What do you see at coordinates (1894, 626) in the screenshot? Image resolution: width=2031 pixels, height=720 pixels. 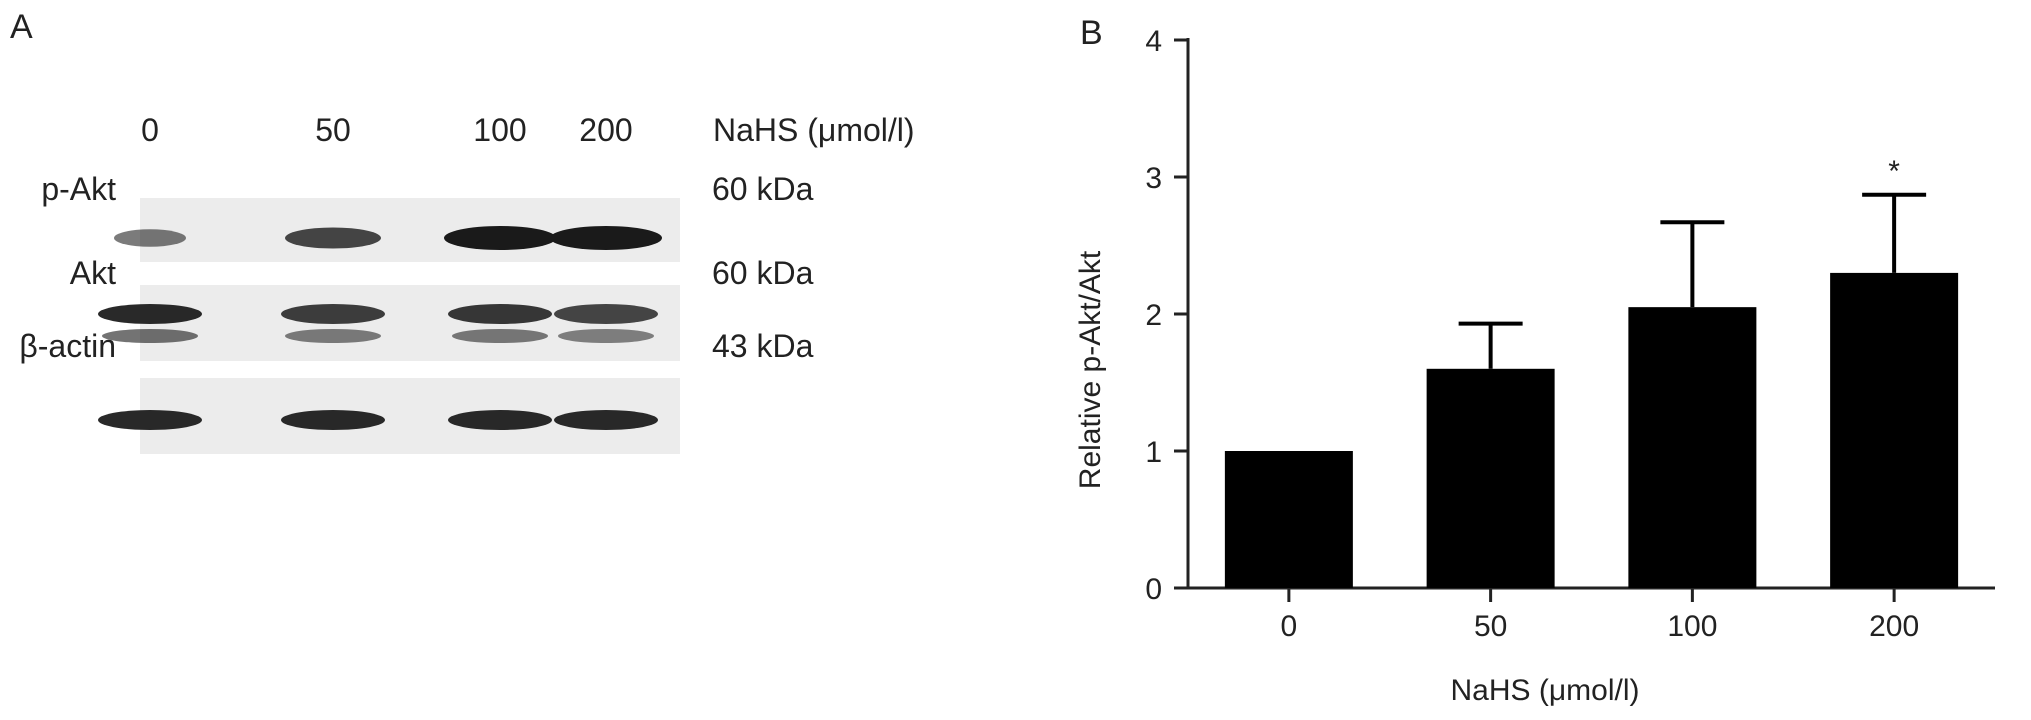 I see `x-tick-label-200: 200` at bounding box center [1894, 626].